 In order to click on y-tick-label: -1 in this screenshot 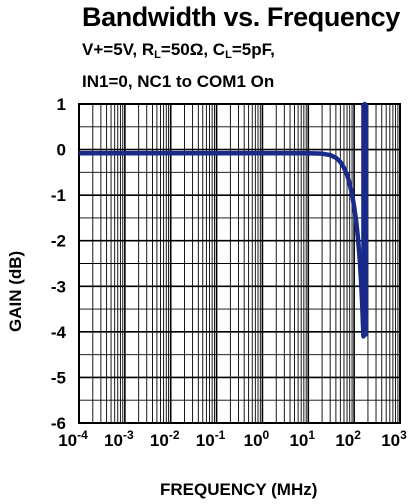, I will do `click(58, 195)`.